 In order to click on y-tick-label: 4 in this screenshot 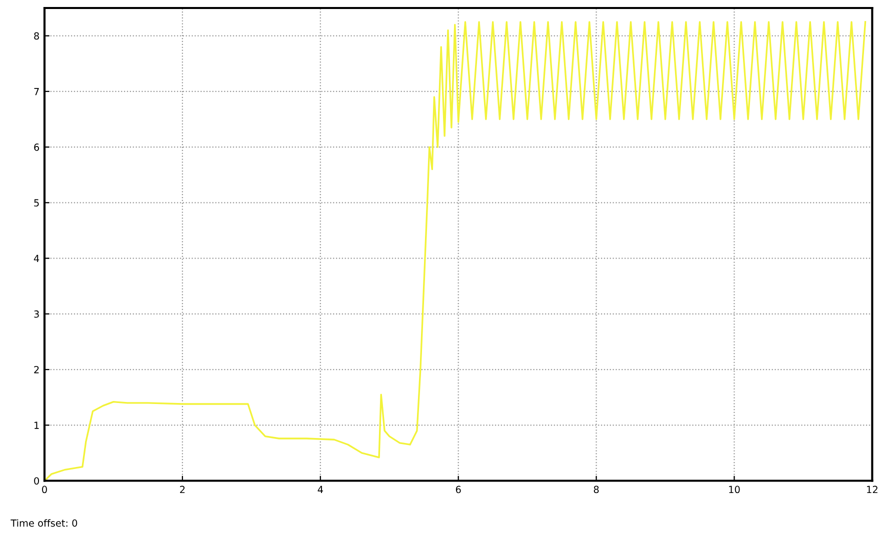, I will do `click(37, 258)`.